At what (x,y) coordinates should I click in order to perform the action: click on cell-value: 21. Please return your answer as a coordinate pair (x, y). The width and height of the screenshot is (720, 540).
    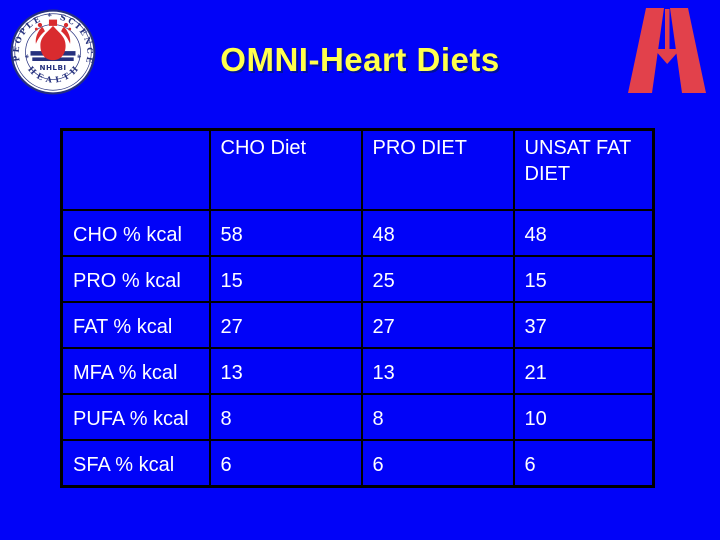
    Looking at the image, I should click on (583, 371).